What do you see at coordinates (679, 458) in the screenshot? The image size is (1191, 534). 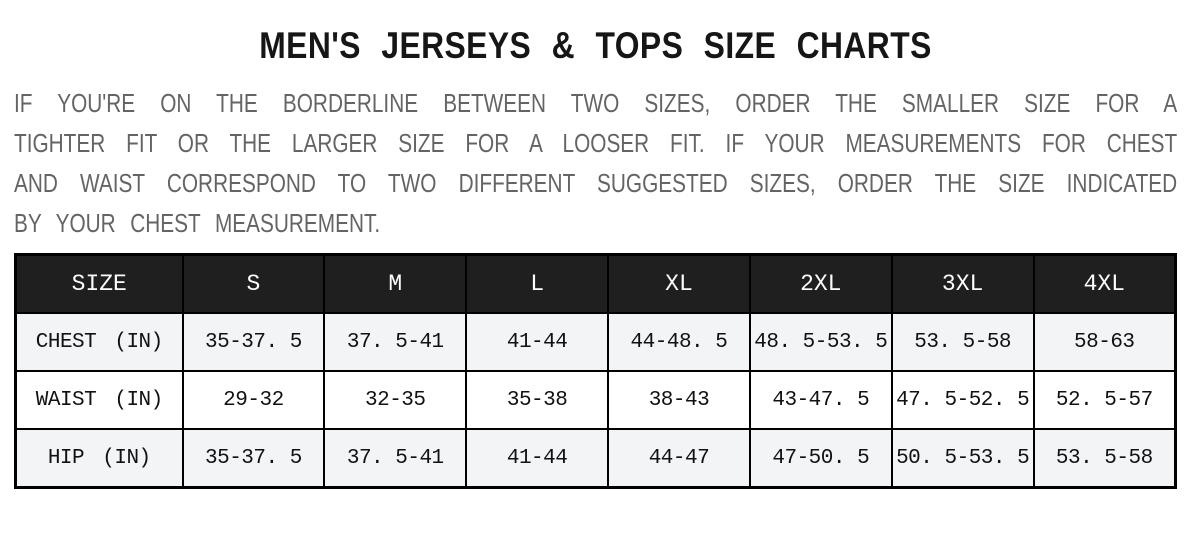 I see `table-cell: 44-47` at bounding box center [679, 458].